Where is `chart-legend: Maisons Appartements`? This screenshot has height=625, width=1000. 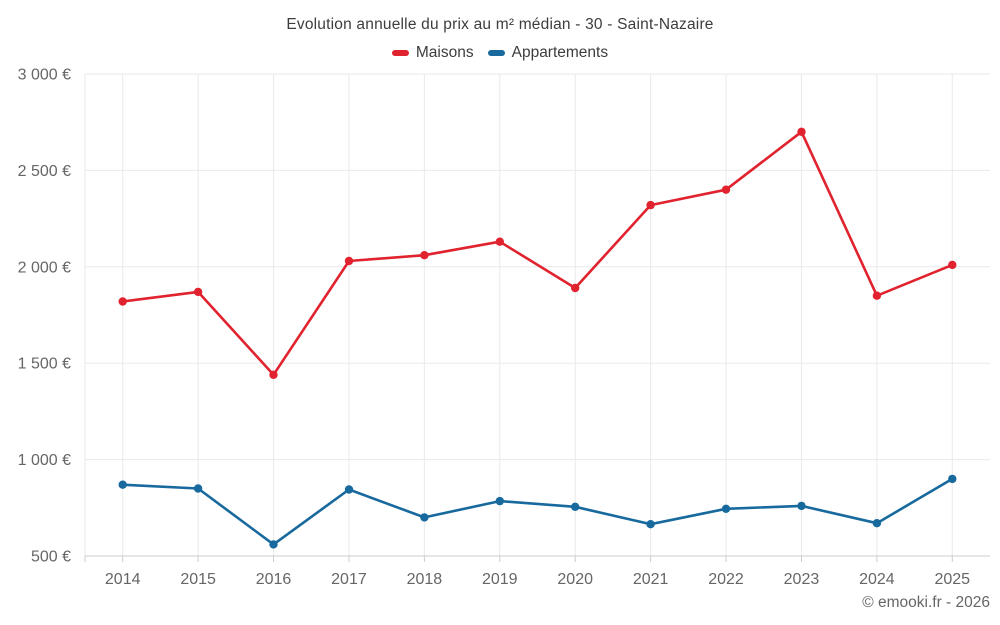
chart-legend: Maisons Appartements is located at coordinates (500, 53).